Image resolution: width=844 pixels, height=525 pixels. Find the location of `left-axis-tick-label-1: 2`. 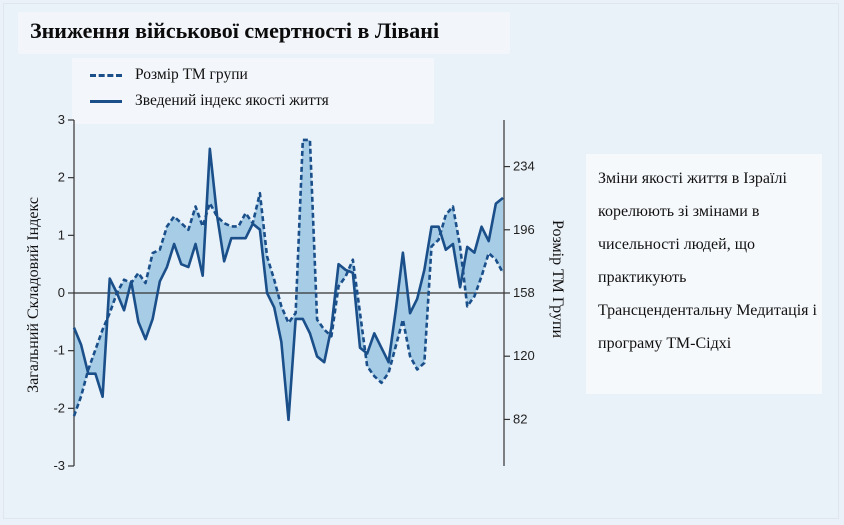

left-axis-tick-label-1: 2 is located at coordinates (61, 177).